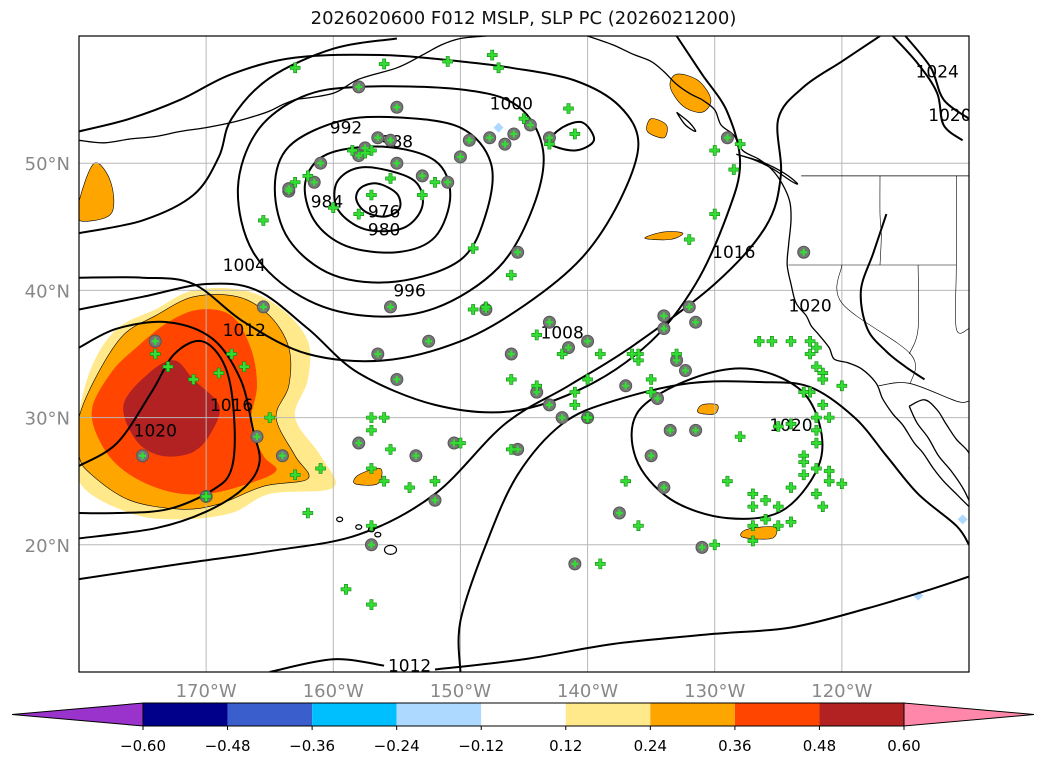 The width and height of the screenshot is (1047, 765). Describe the element at coordinates (523, 714) in the screenshot. I see `colorbar-frame` at that location.